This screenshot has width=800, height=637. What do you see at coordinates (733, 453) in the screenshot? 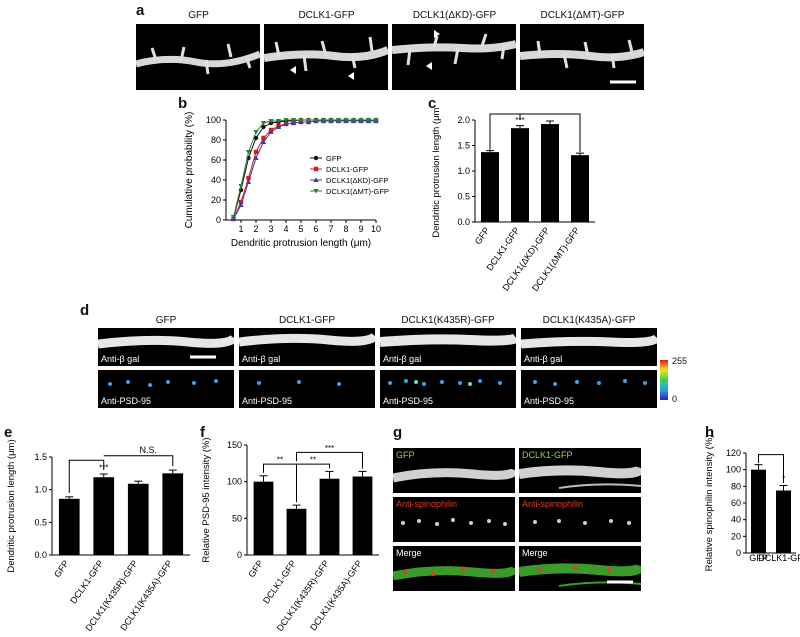
I see `y-tick-label: 120` at bounding box center [733, 453].